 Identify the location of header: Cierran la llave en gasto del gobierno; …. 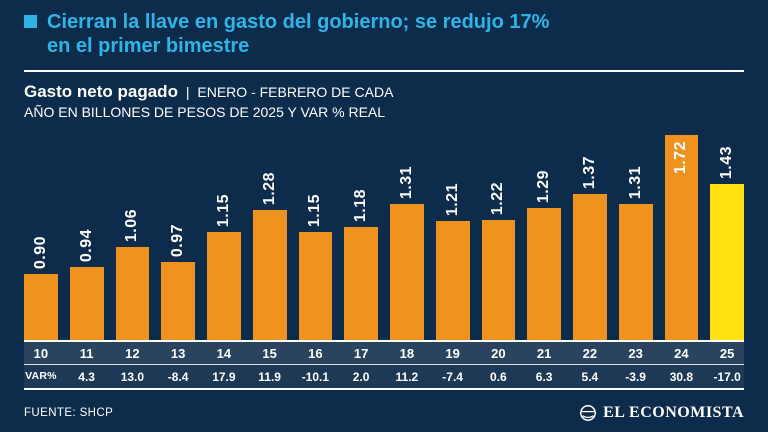
(384, 34).